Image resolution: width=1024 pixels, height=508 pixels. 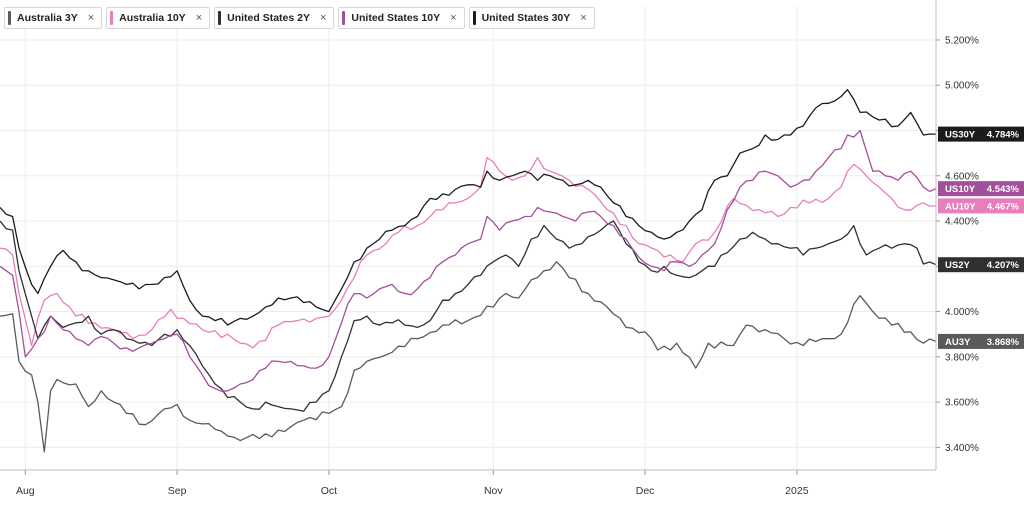 I want to click on end-tag-value: 4.784%, so click(x=1003, y=135).